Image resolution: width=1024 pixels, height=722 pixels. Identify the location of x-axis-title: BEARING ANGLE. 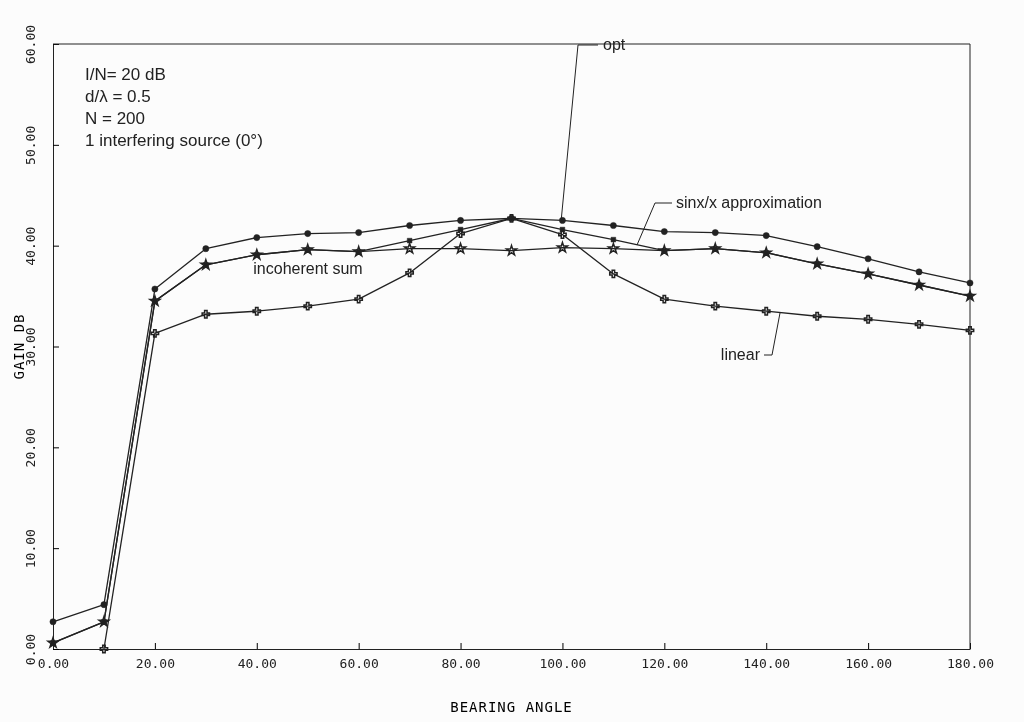
(511, 707).